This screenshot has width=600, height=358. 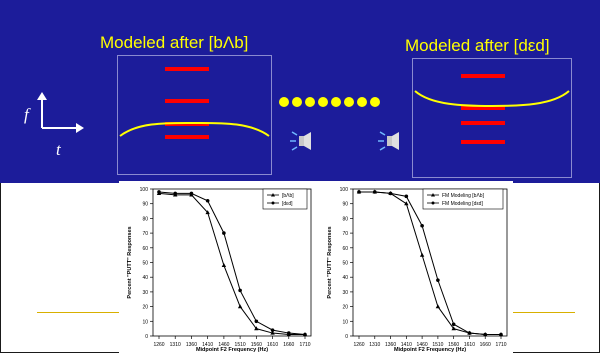 What do you see at coordinates (358, 345) in the screenshot?
I see `x-tick-label: 1260` at bounding box center [358, 345].